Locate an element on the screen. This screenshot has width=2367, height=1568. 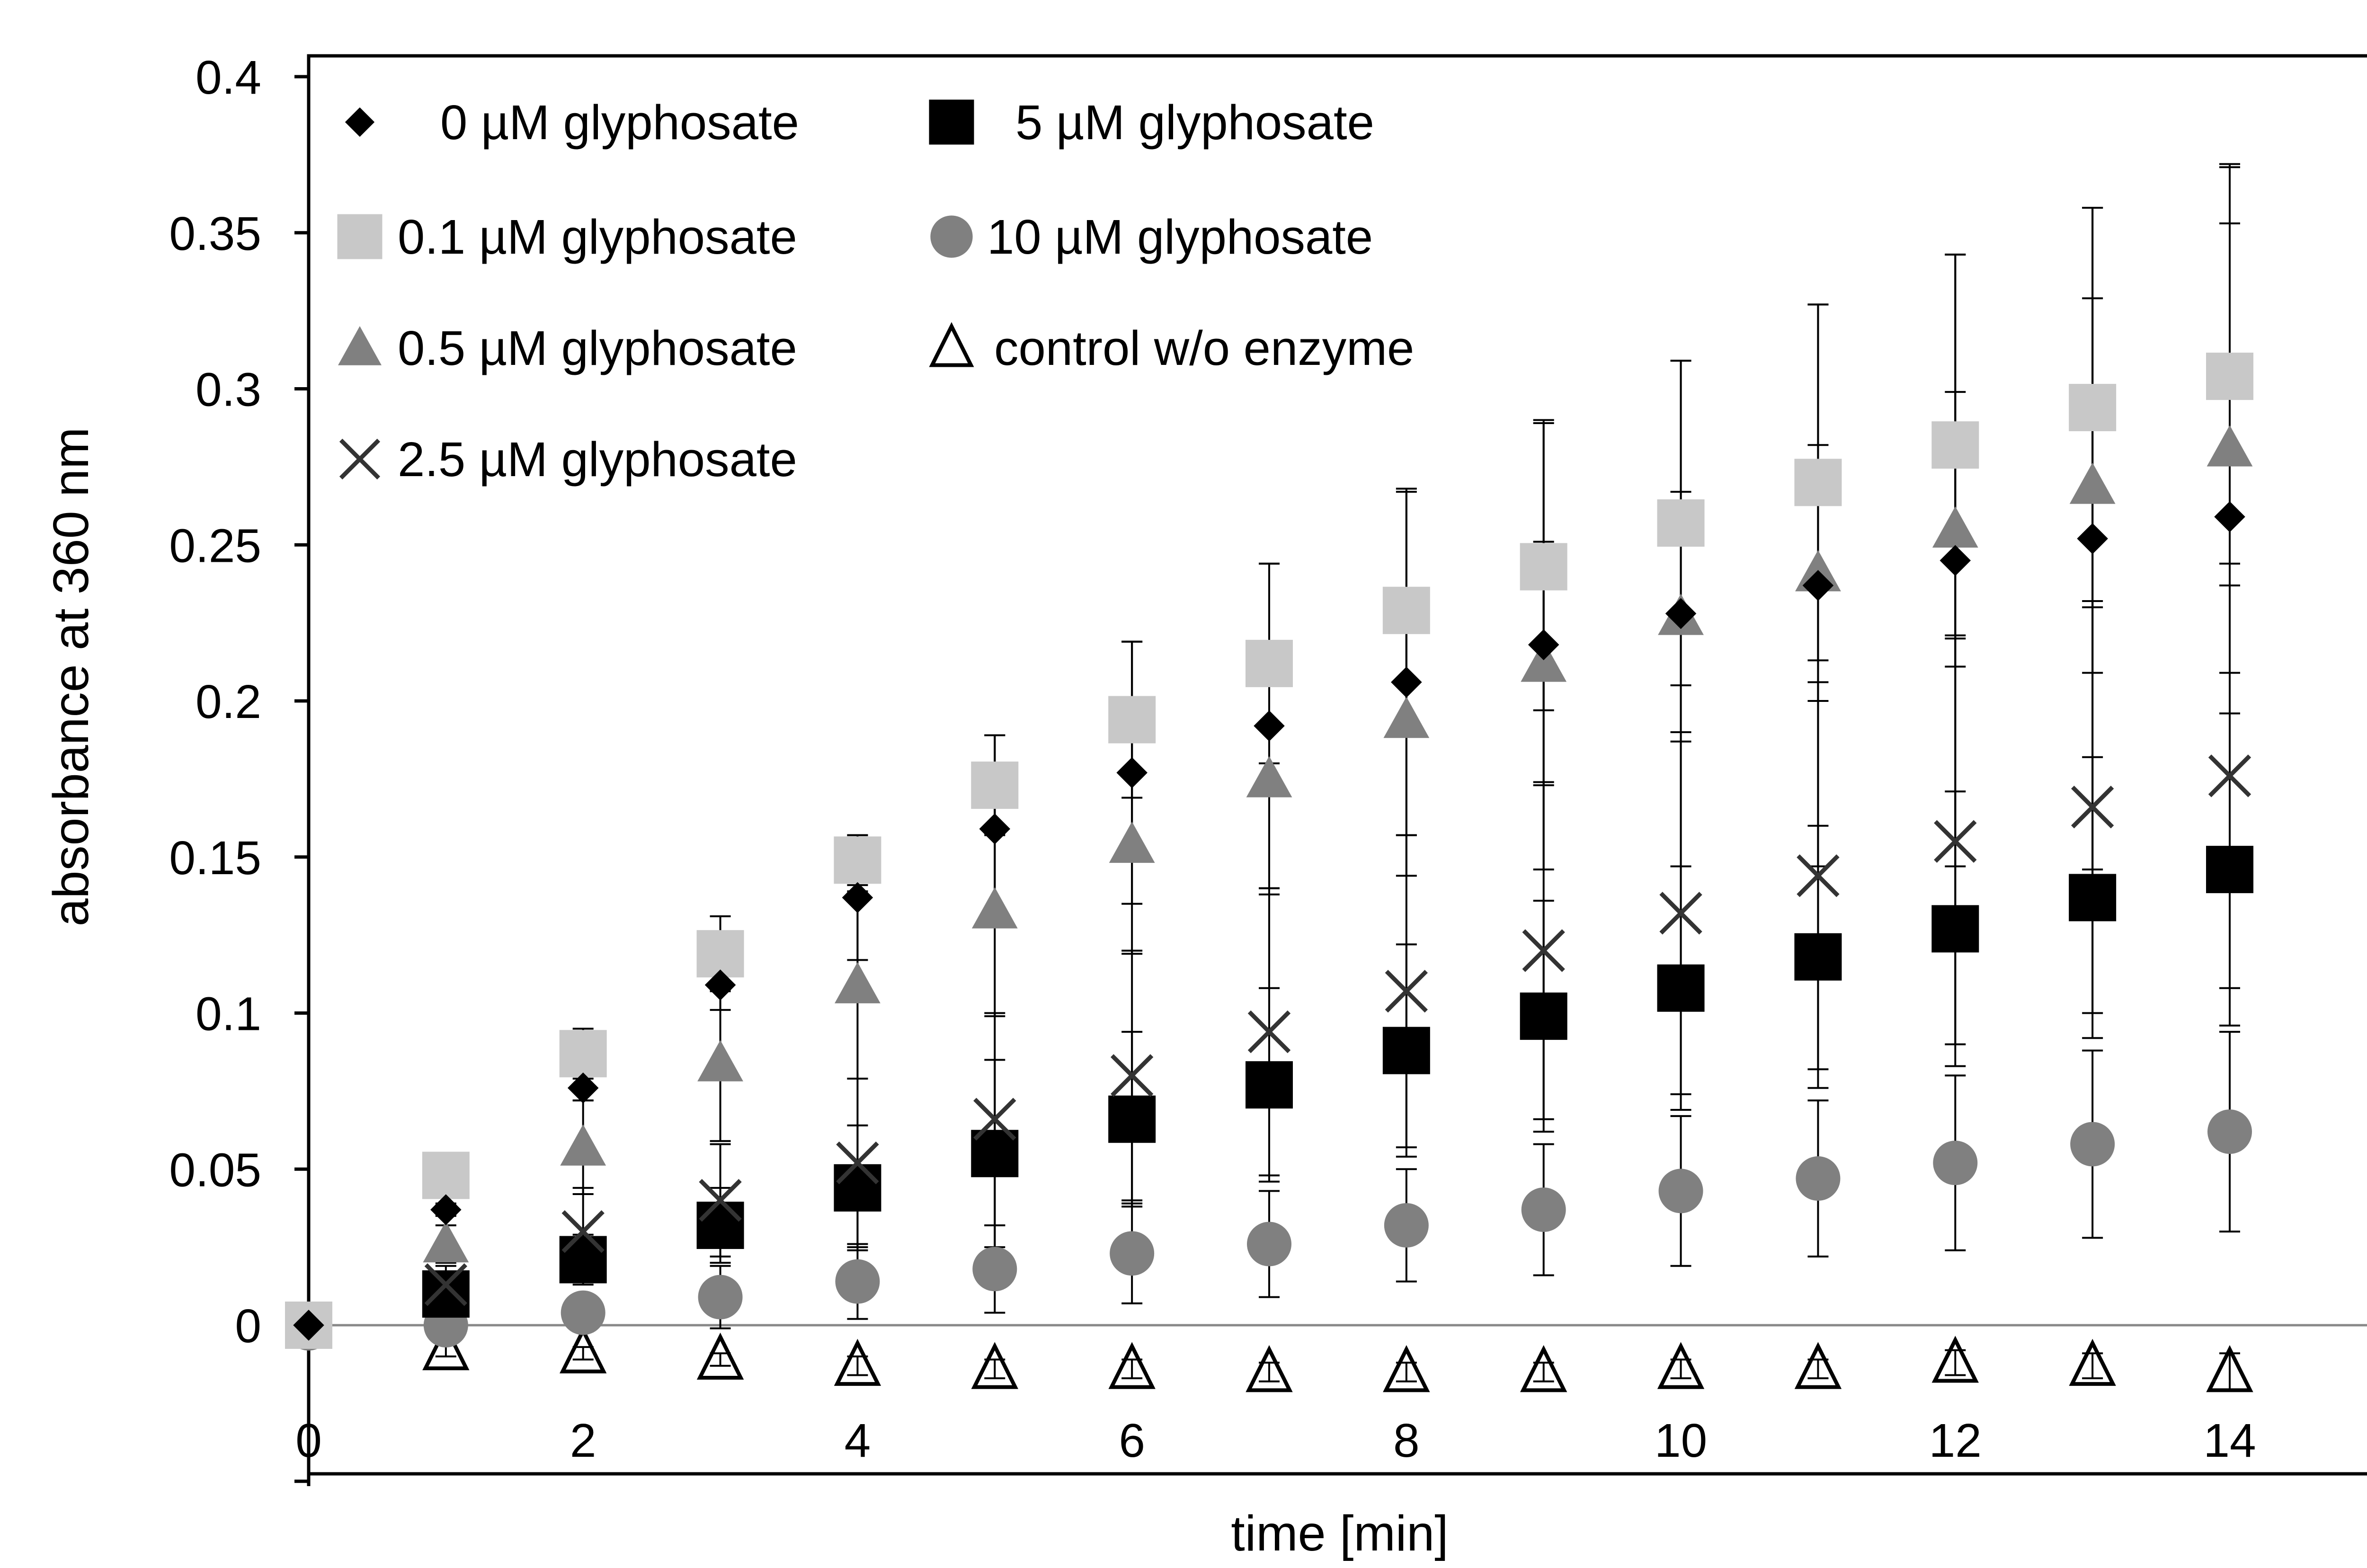
y-tick-label: 0.2 is located at coordinates (228, 702).